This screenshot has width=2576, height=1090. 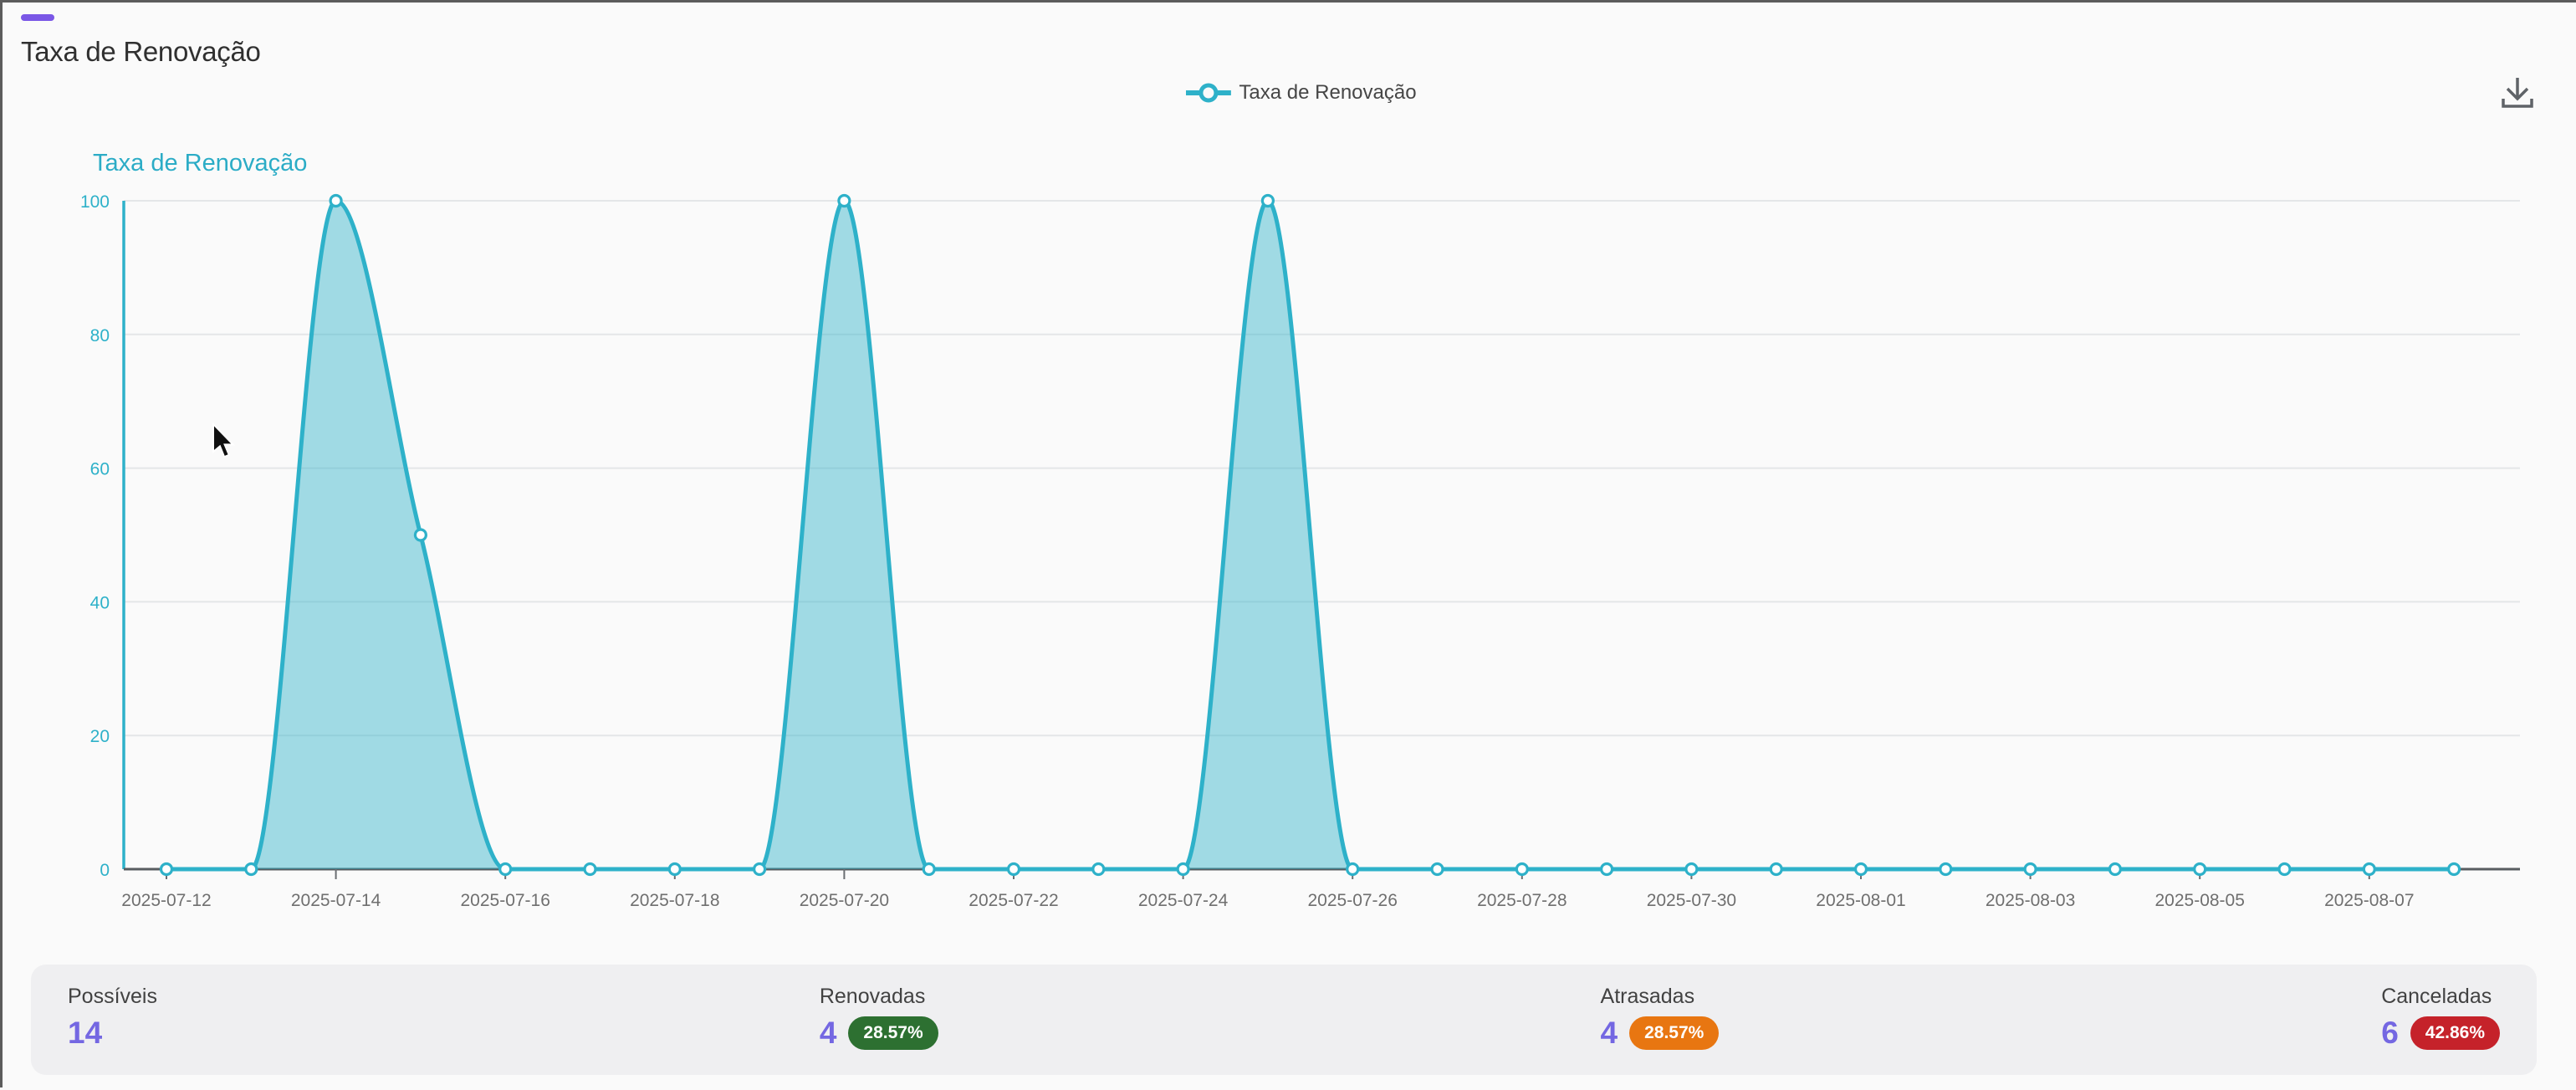 I want to click on y-axis-label: 0, so click(x=105, y=871).